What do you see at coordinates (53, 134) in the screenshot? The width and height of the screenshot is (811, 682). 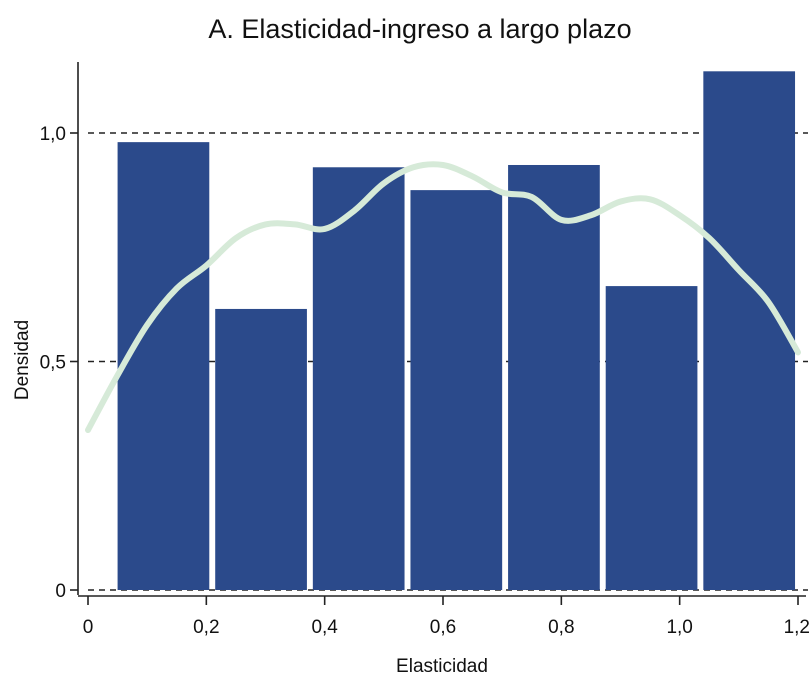 I see `y-tick-label: 1,0` at bounding box center [53, 134].